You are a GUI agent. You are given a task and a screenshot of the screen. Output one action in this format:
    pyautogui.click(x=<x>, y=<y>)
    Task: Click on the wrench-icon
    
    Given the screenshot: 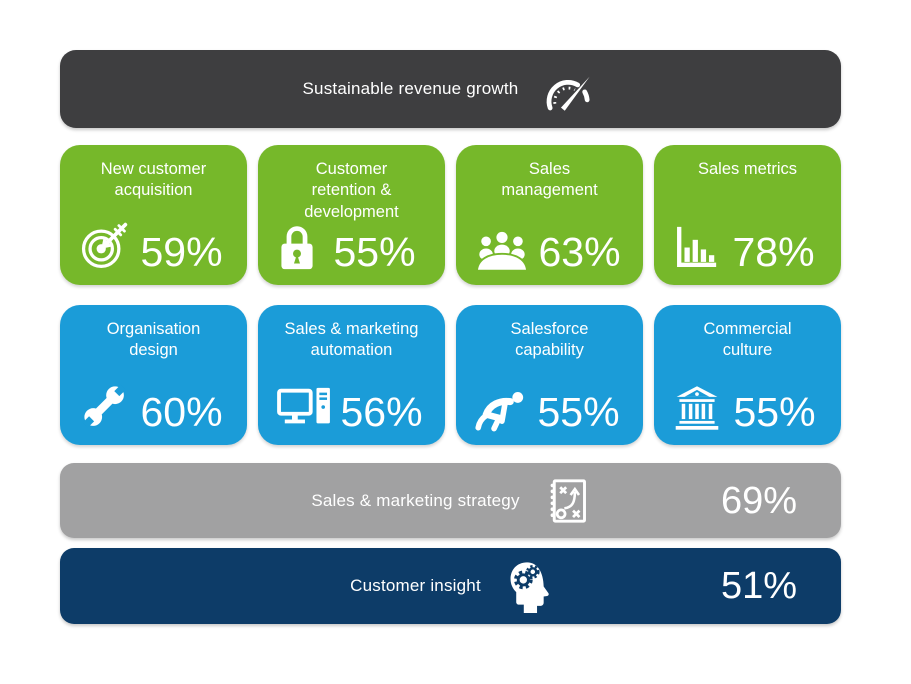 What is the action you would take?
    pyautogui.click(x=104, y=406)
    